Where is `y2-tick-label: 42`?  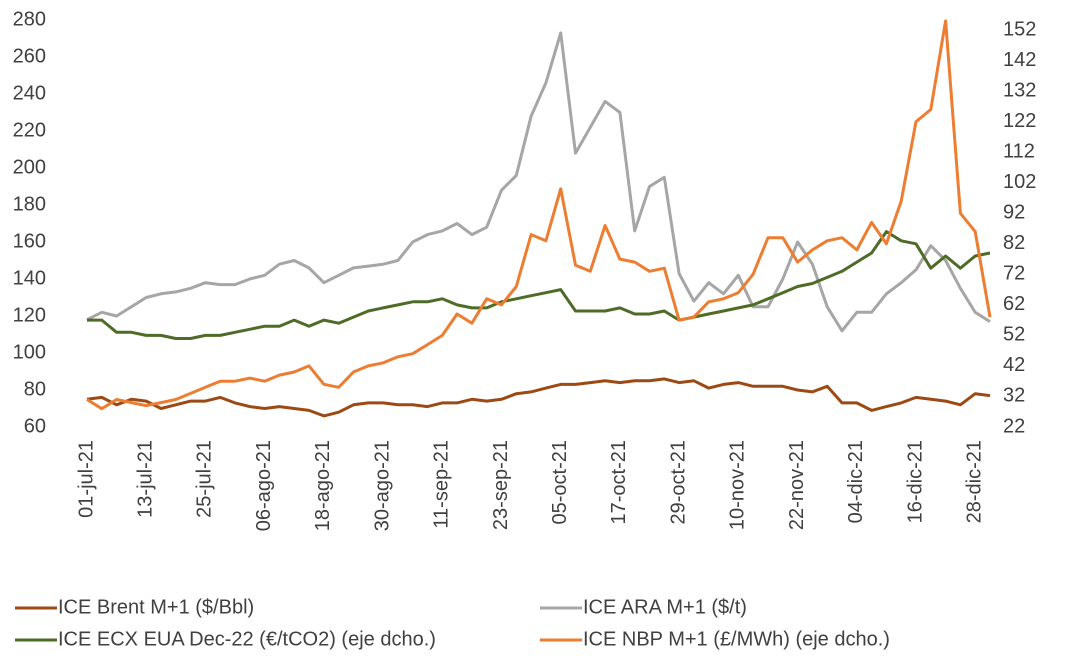
y2-tick-label: 42 is located at coordinates (1014, 365).